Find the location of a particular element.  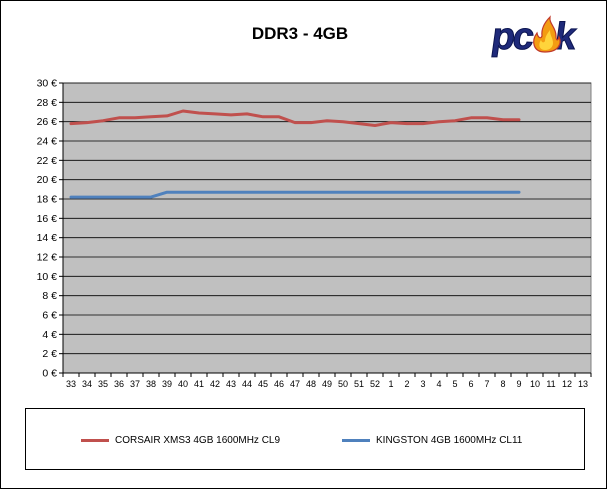

x-tick-label: 52 is located at coordinates (375, 384).